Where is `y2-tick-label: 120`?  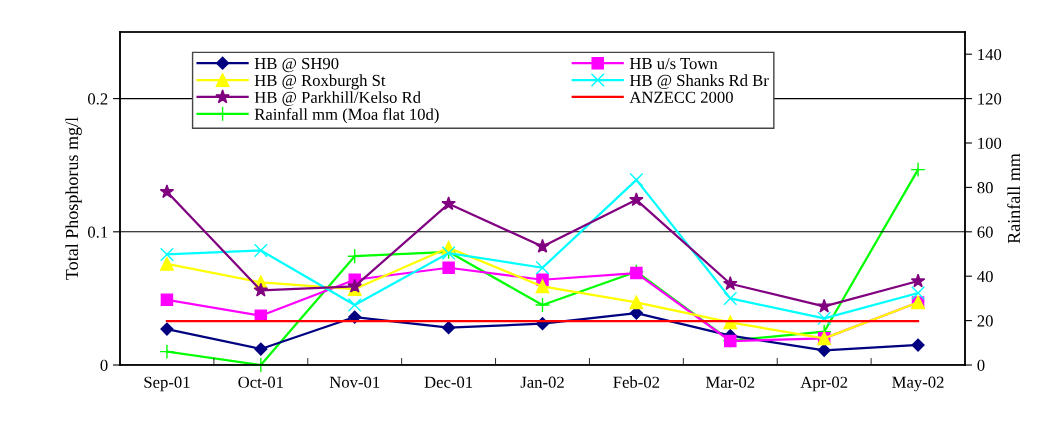
y2-tick-label: 120 is located at coordinates (990, 99).